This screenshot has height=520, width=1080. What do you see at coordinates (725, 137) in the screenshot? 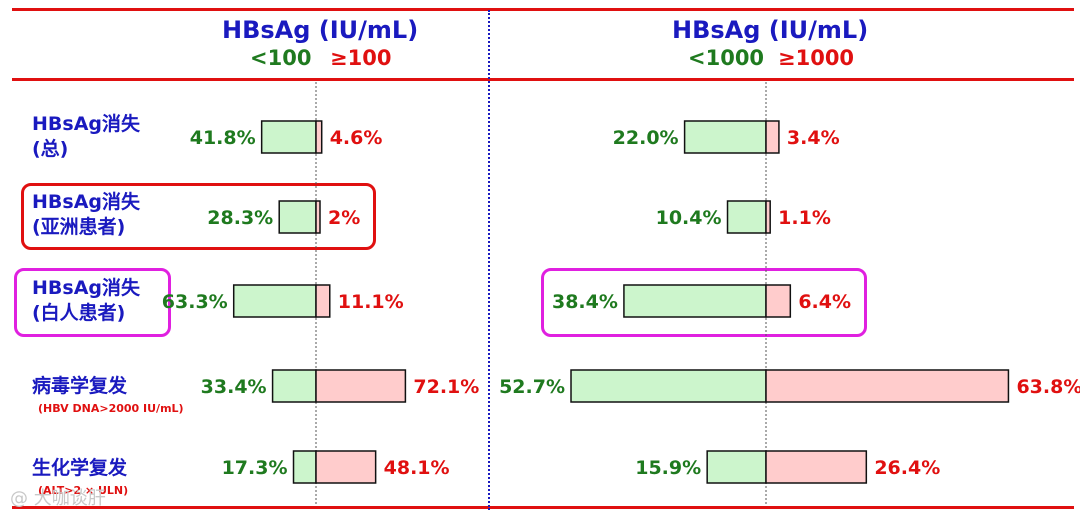
I see `bar-low-p2-total` at bounding box center [725, 137].